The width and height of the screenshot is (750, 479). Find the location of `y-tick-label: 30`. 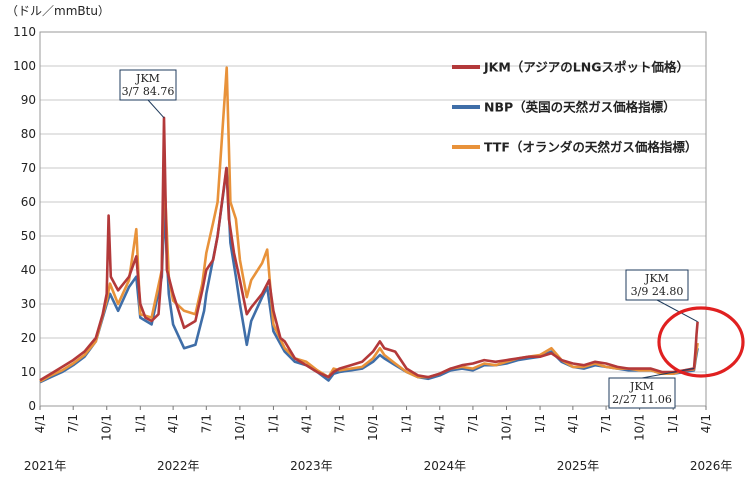

y-tick-label: 30 is located at coordinates (28, 304).